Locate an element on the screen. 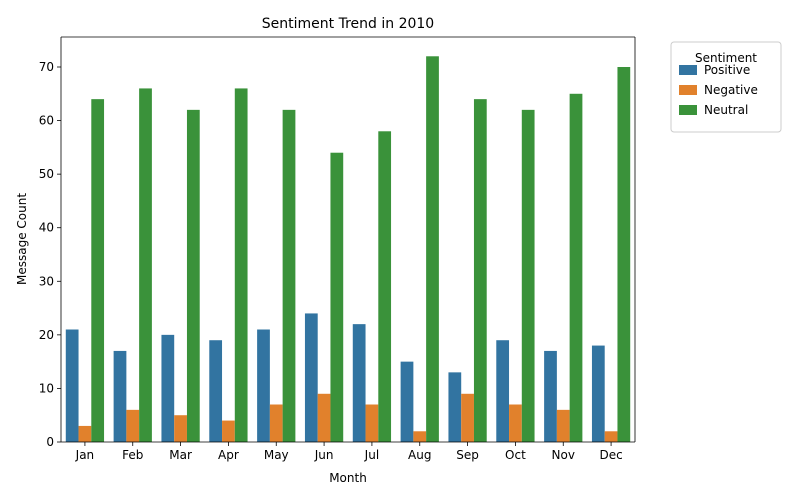 Image resolution: width=800 pixels, height=504 pixels. bar-neutral-apr is located at coordinates (241, 265).